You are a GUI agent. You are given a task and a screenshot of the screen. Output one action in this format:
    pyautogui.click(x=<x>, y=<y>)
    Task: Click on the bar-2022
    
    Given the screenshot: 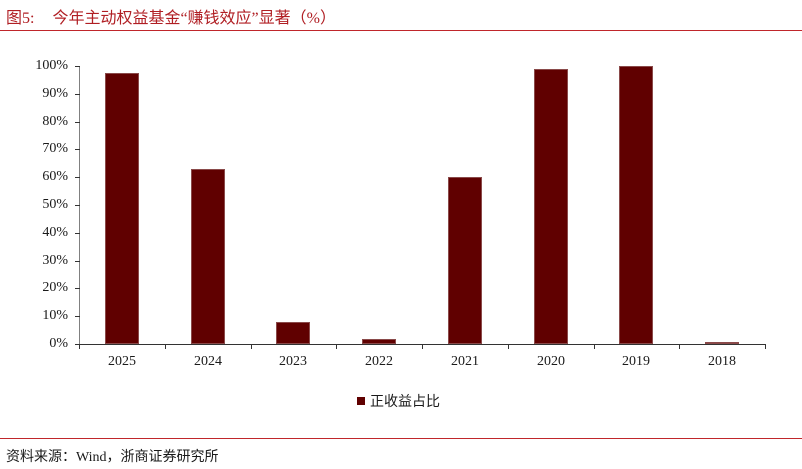 What is the action you would take?
    pyautogui.click(x=379, y=341)
    